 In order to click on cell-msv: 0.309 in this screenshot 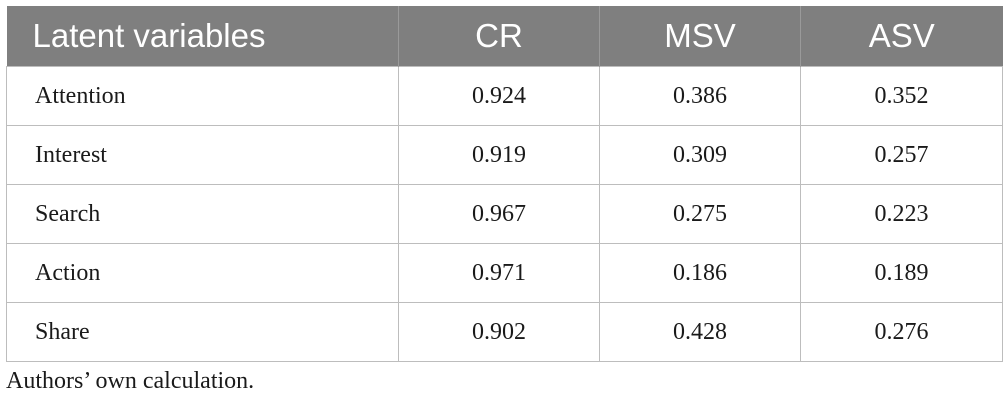, I will do `click(700, 155)`.